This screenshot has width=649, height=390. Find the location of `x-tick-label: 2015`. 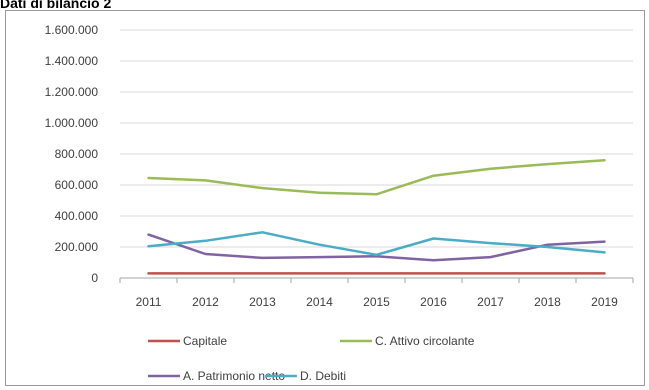

x-tick-label: 2015 is located at coordinates (376, 302).